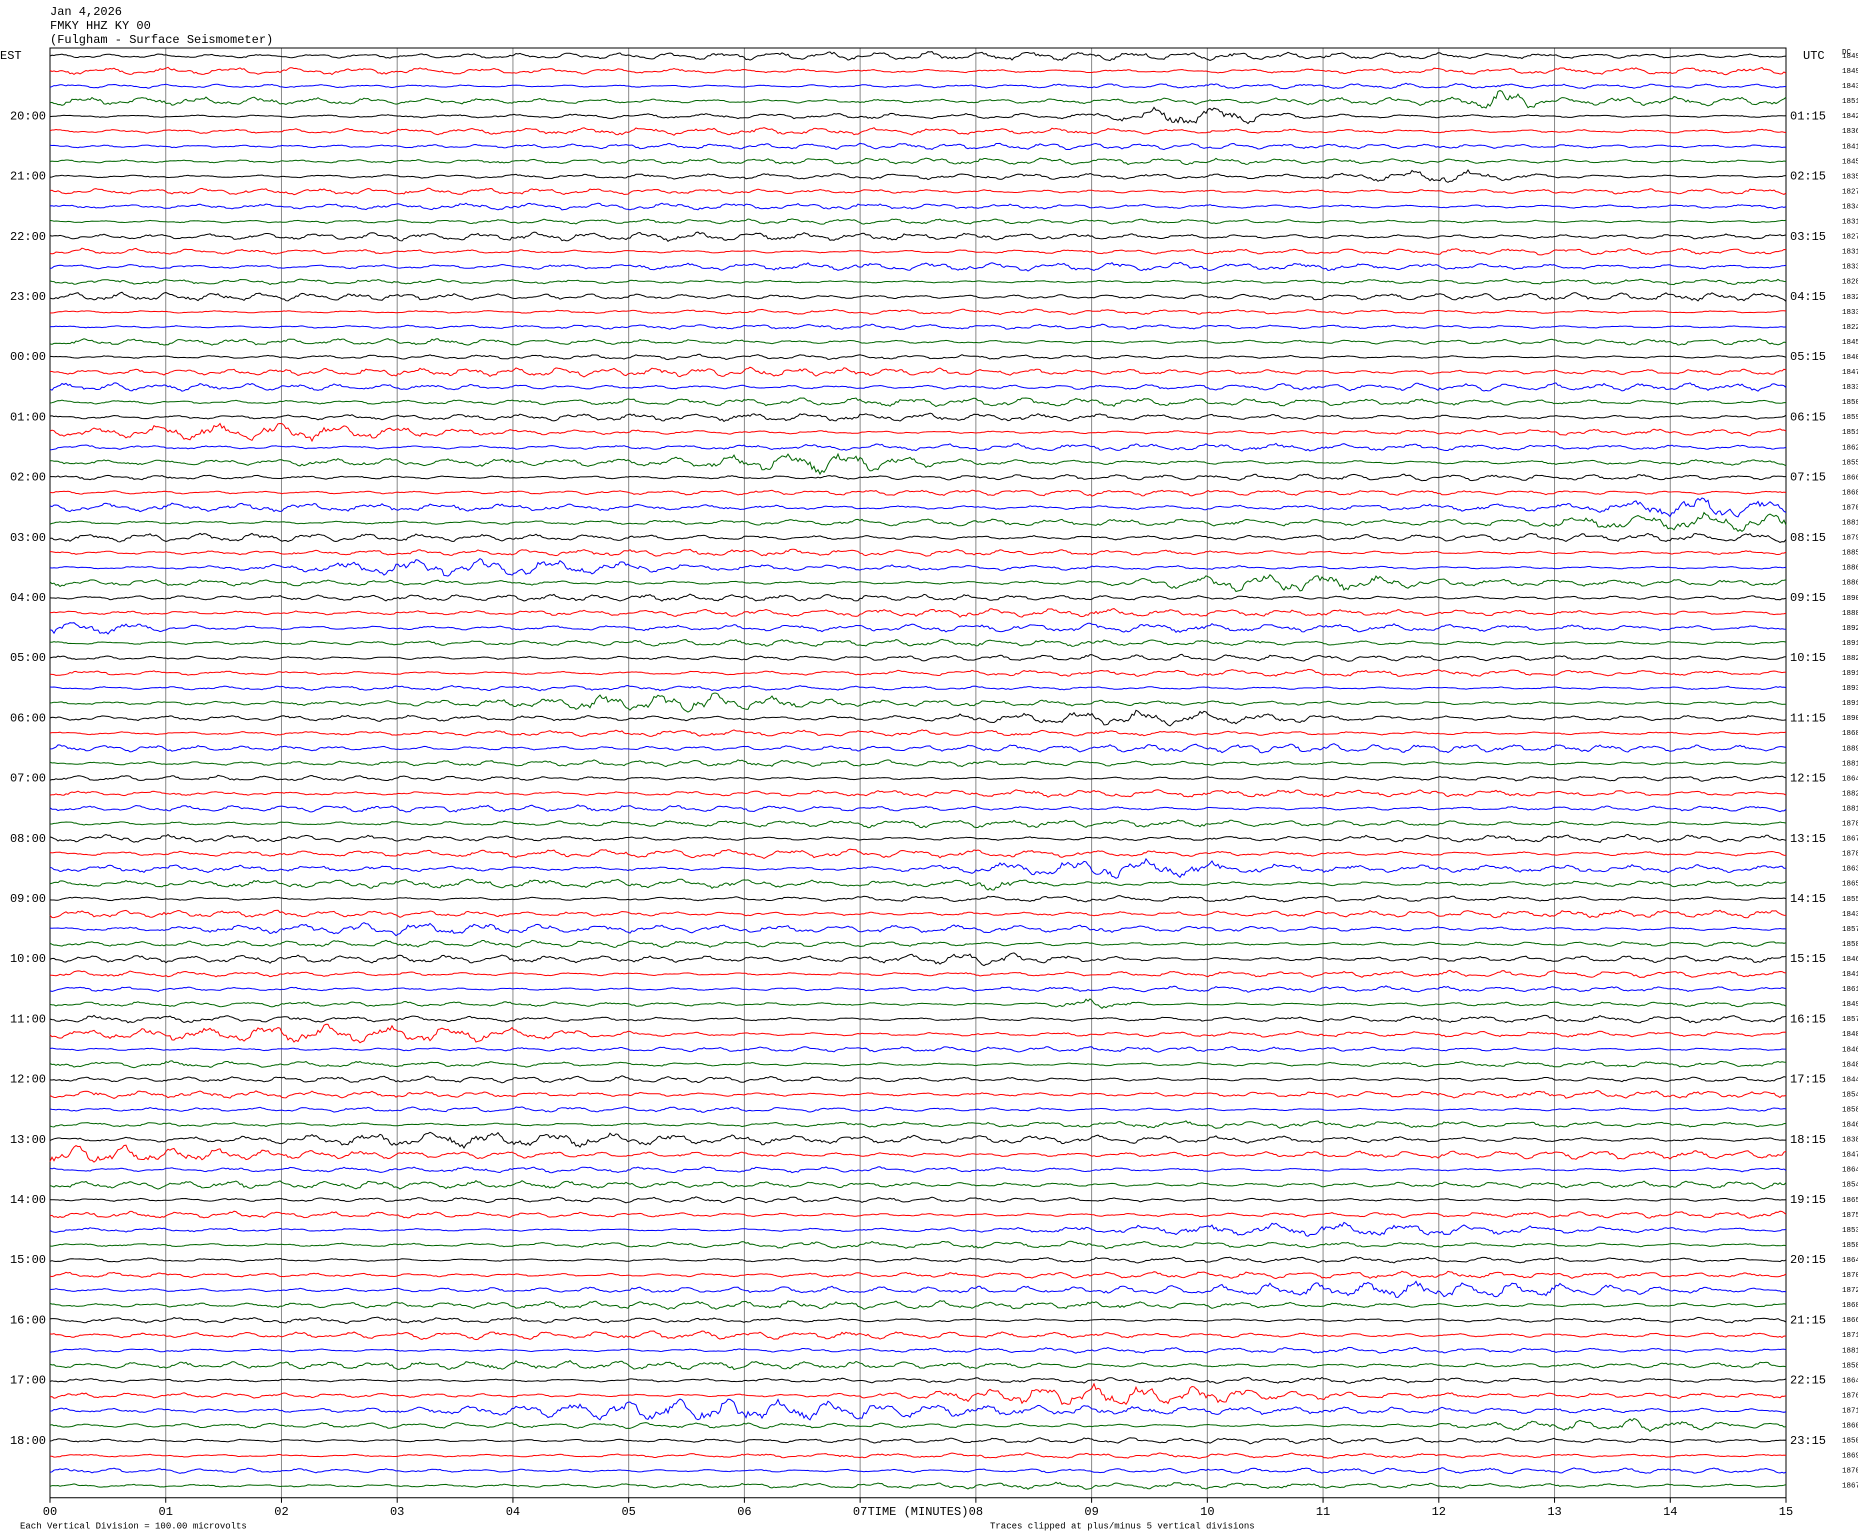  I want to click on trace-dc: 1871, so click(1850, 1411).